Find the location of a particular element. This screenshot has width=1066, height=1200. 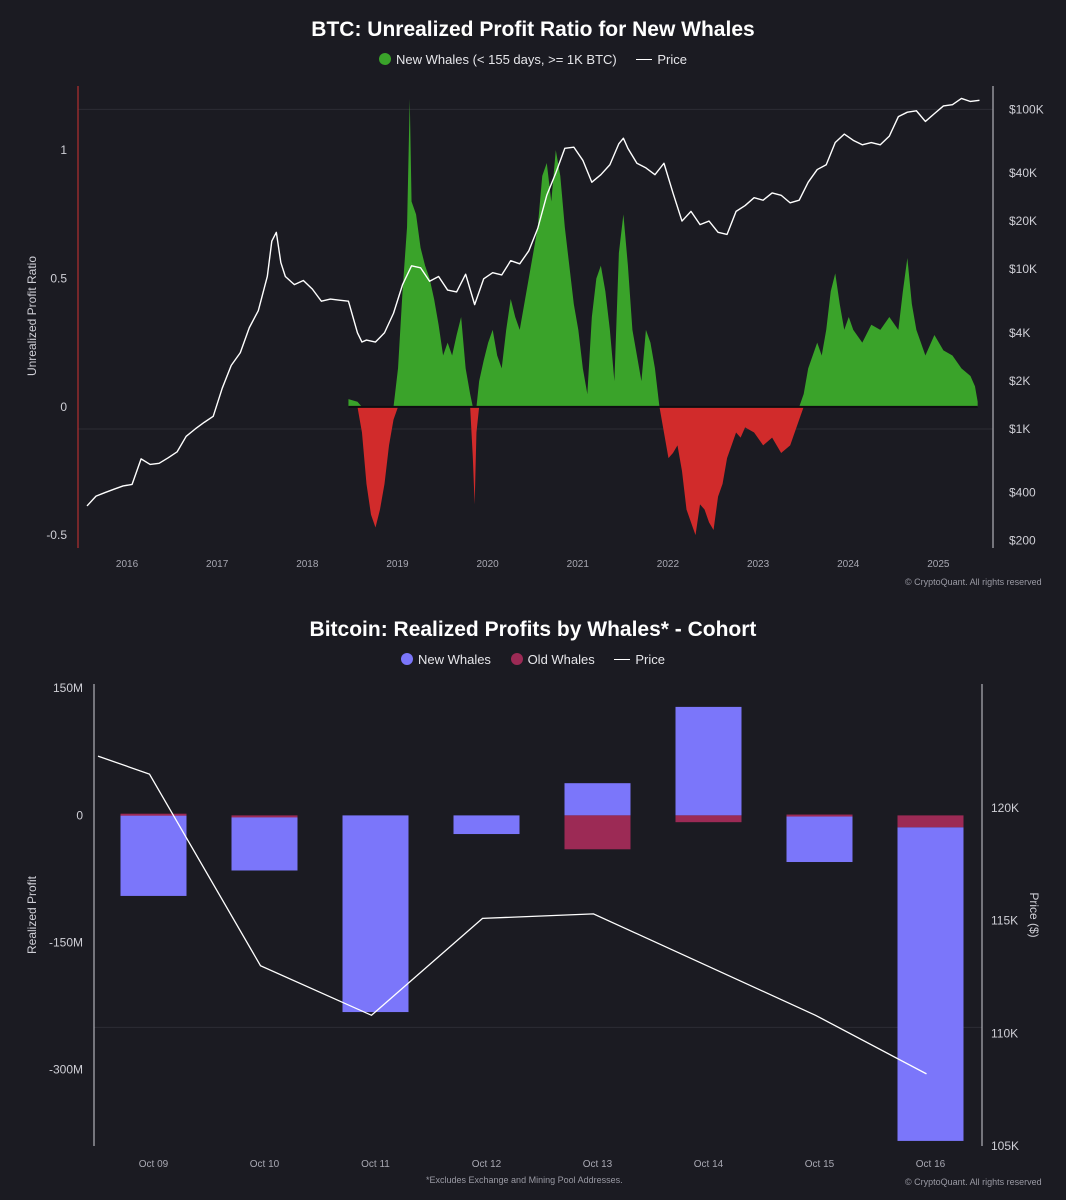

y-tick-label: 0.5 is located at coordinates (58, 279).